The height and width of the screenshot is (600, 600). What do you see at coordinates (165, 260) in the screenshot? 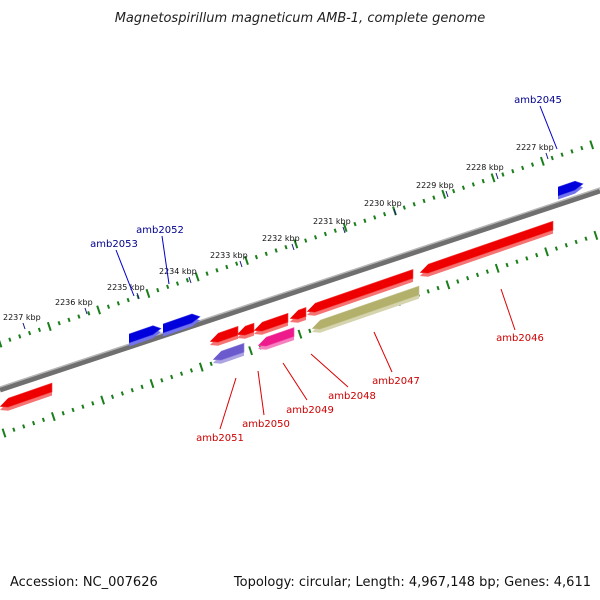
I see `callout-line-amb2052` at bounding box center [165, 260].